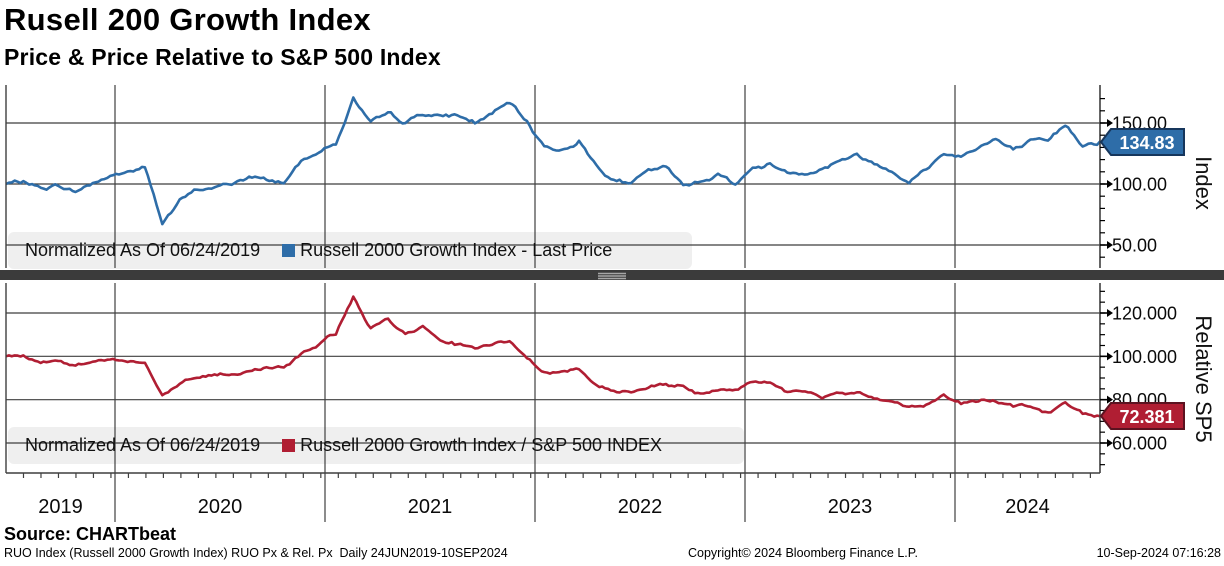  I want to click on y-tick-label: 50.00, so click(1134, 246).